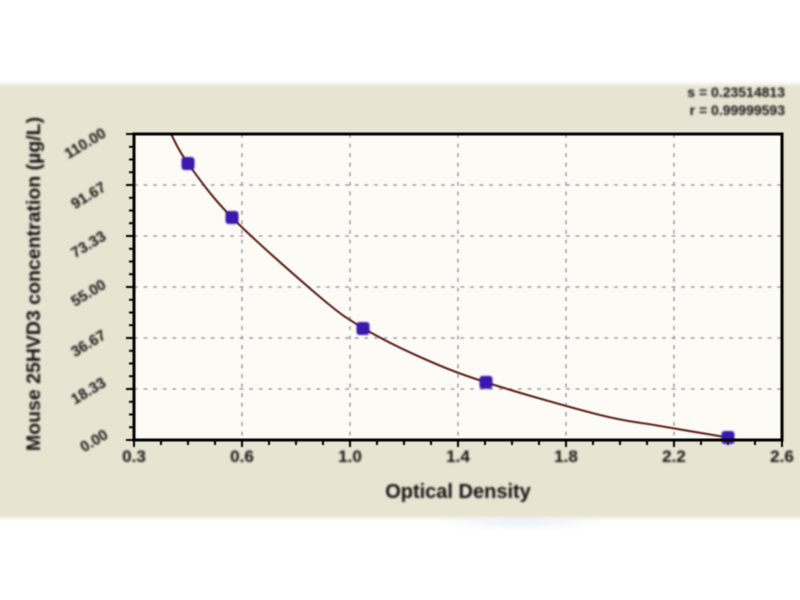 Image resolution: width=800 pixels, height=600 pixels. What do you see at coordinates (350, 456) in the screenshot?
I see `svg-text: 1.0` at bounding box center [350, 456].